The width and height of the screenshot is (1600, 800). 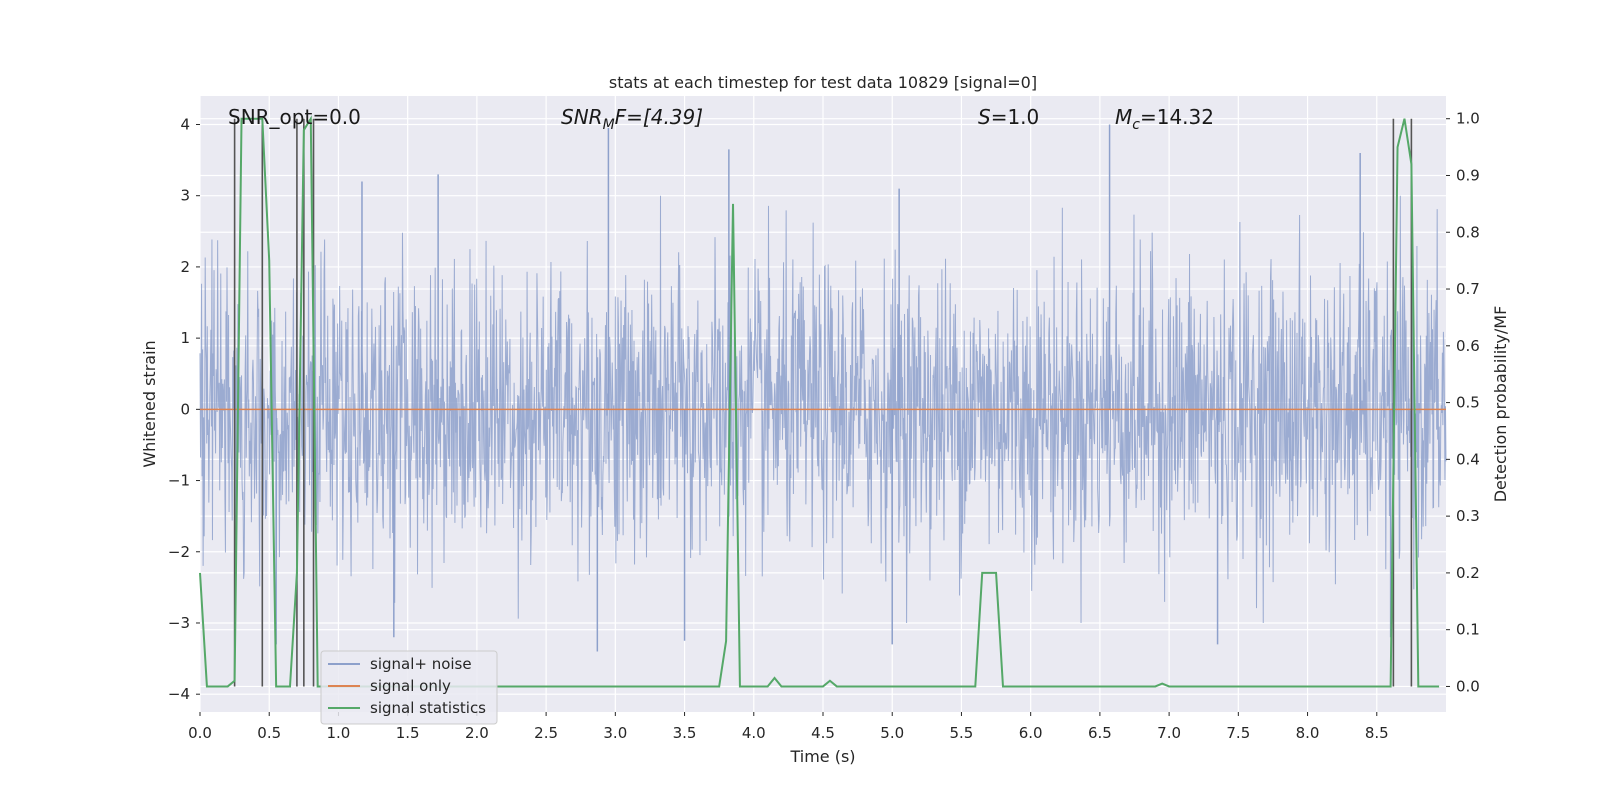 I want to click on x-tick-label: 6.5, so click(x=1100, y=733).